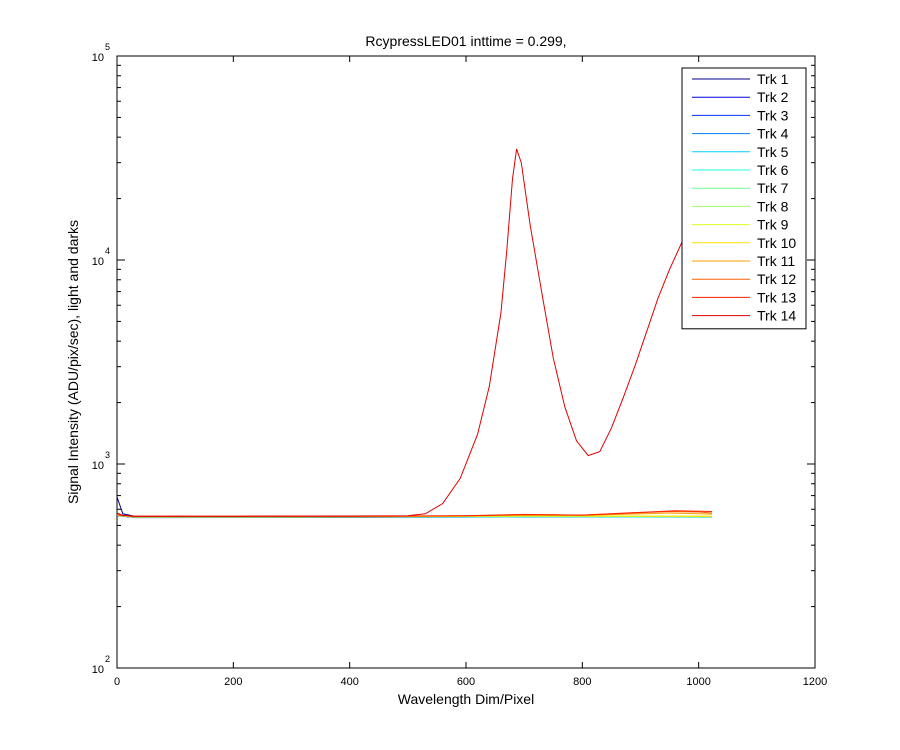 The height and width of the screenshot is (750, 900). I want to click on y-tick-label-exponent: 5, so click(107, 47).